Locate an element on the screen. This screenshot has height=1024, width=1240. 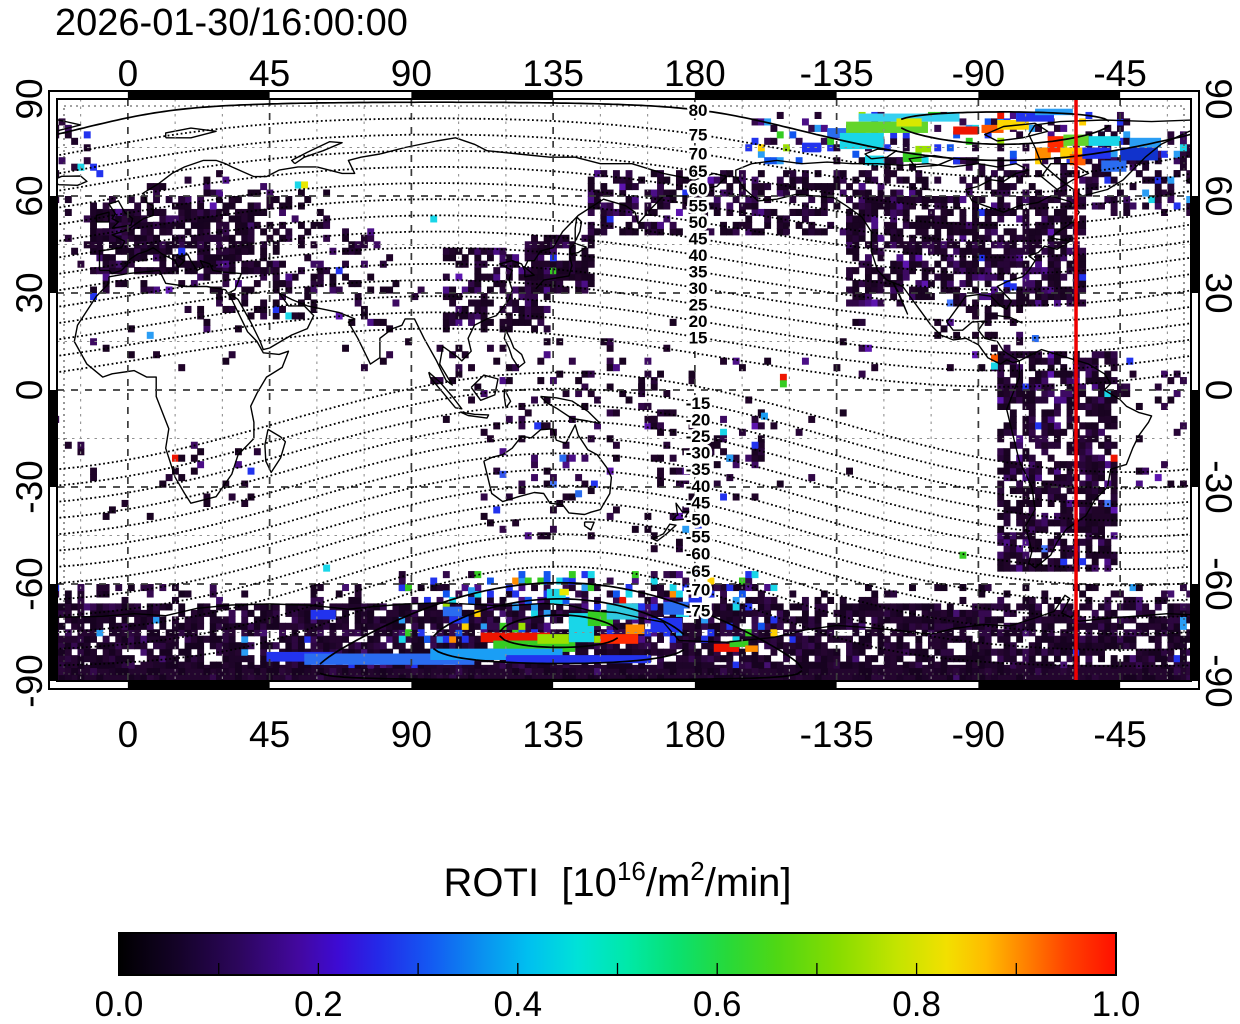
lat-axis-left-label: -60 is located at coordinates (29, 583).